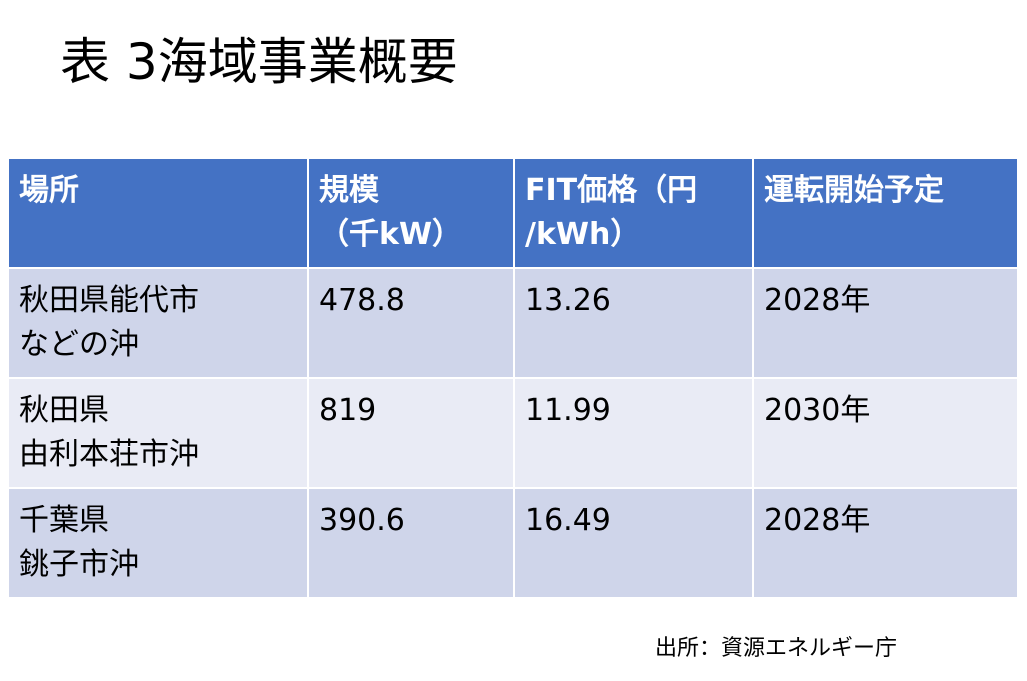 The image size is (1027, 681). I want to click on cell-text: 13.26, so click(568, 300).